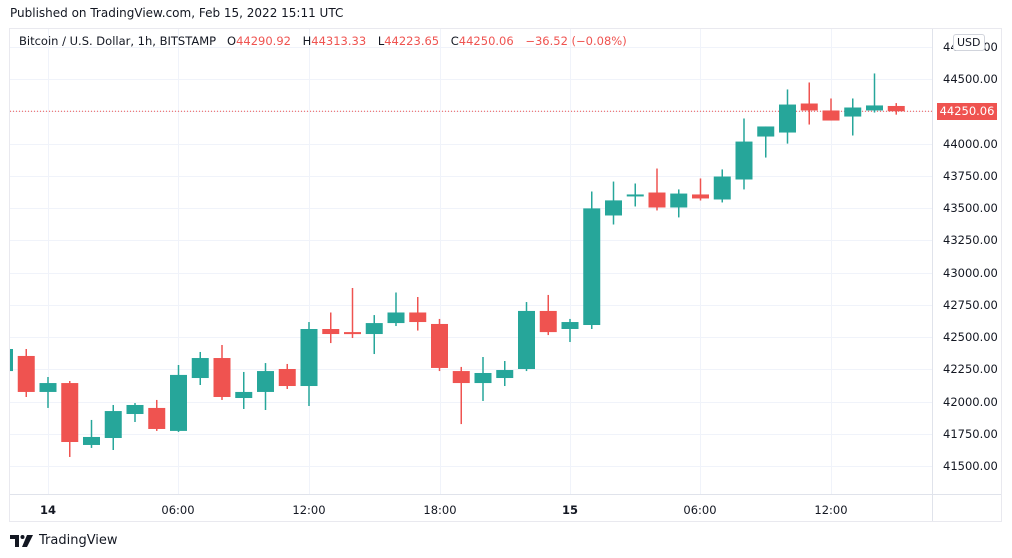 The height and width of the screenshot is (558, 1012). Describe the element at coordinates (970, 208) in the screenshot. I see `price-tick-label: 43500.00` at that location.